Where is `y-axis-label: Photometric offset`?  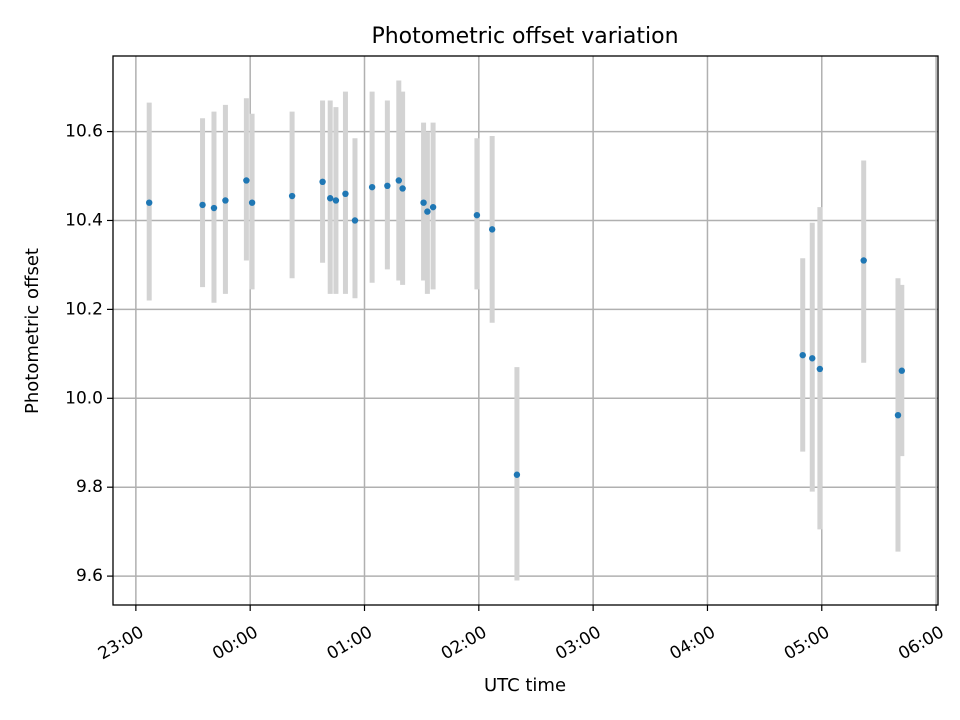
y-axis-label: Photometric offset is located at coordinates (32, 331).